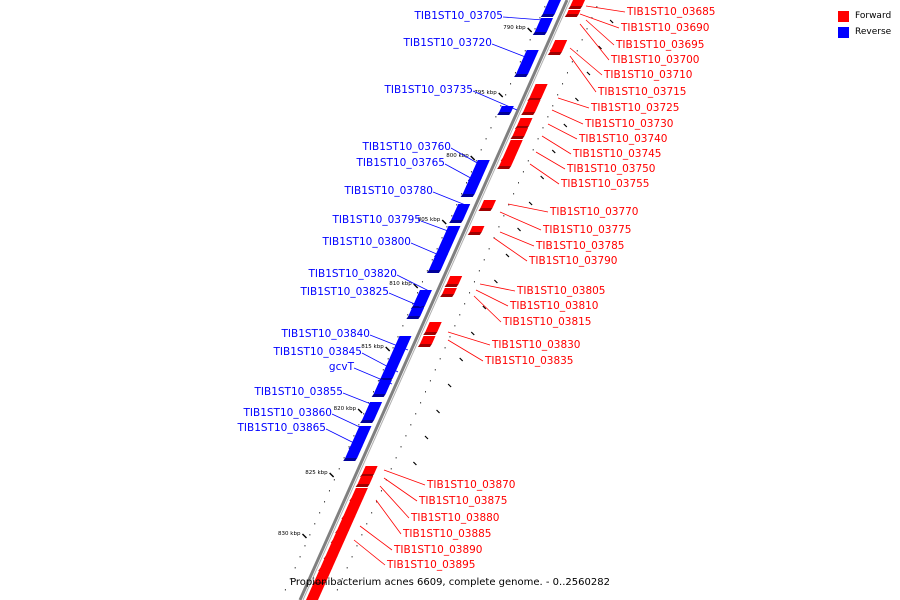 Image resolution: width=900 pixels, height=600 pixels. What do you see at coordinates (447, 534) in the screenshot?
I see `forward-gene-label: TIB1ST10_03885` at bounding box center [447, 534].